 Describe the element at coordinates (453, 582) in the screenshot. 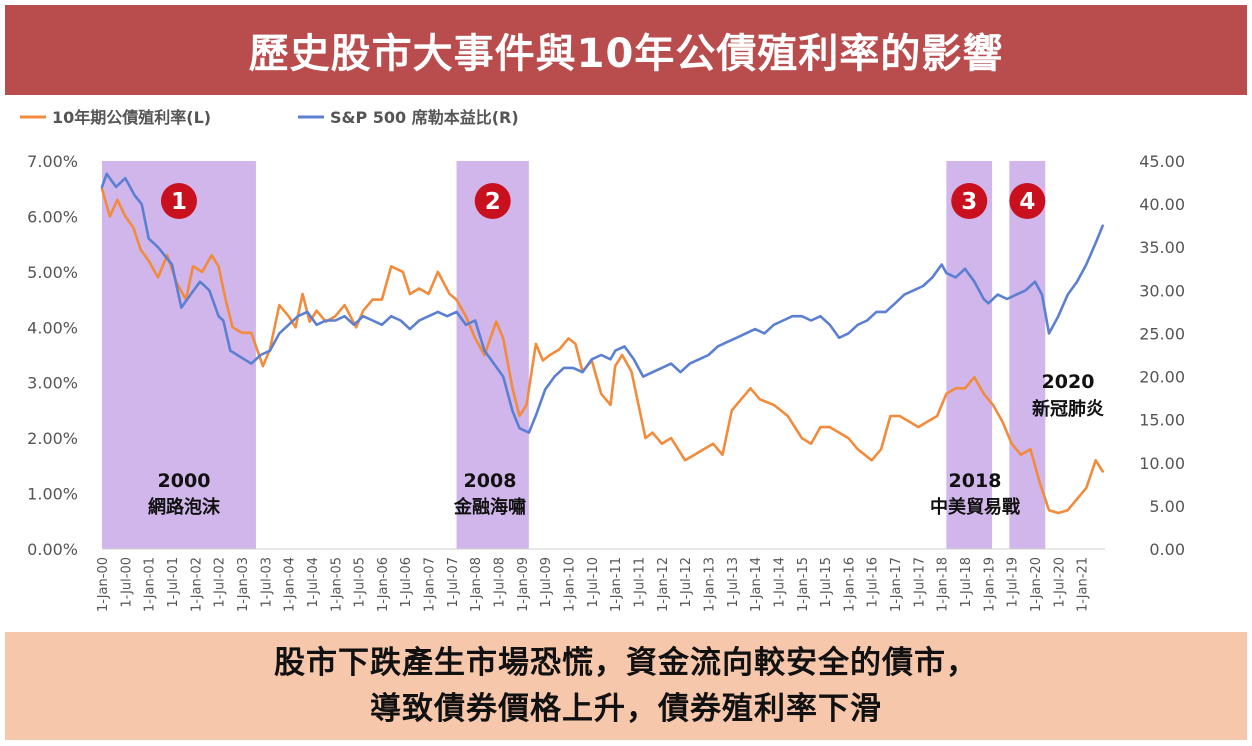

I see `x-axis-tick: 1-Jul-07` at that location.